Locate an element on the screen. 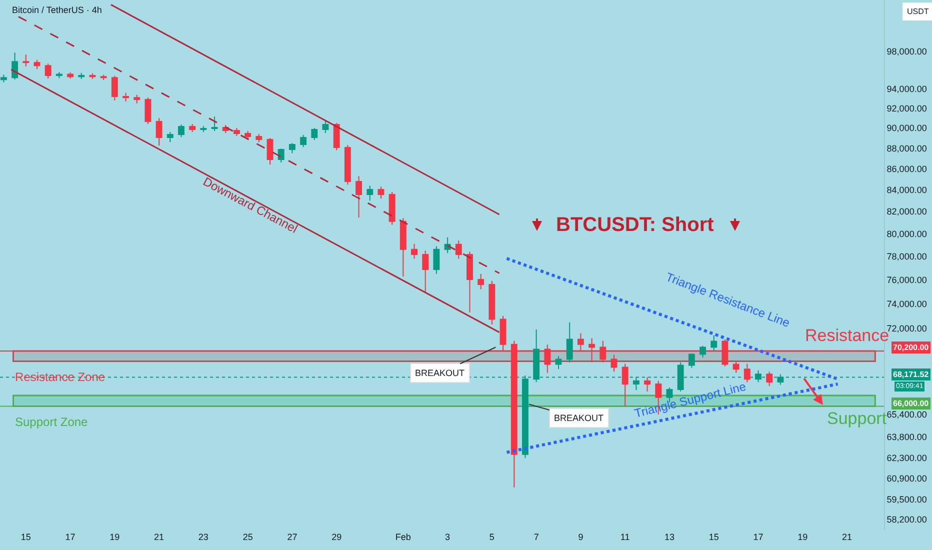 This screenshot has width=932, height=550. x-tick-label: 27 is located at coordinates (292, 537).